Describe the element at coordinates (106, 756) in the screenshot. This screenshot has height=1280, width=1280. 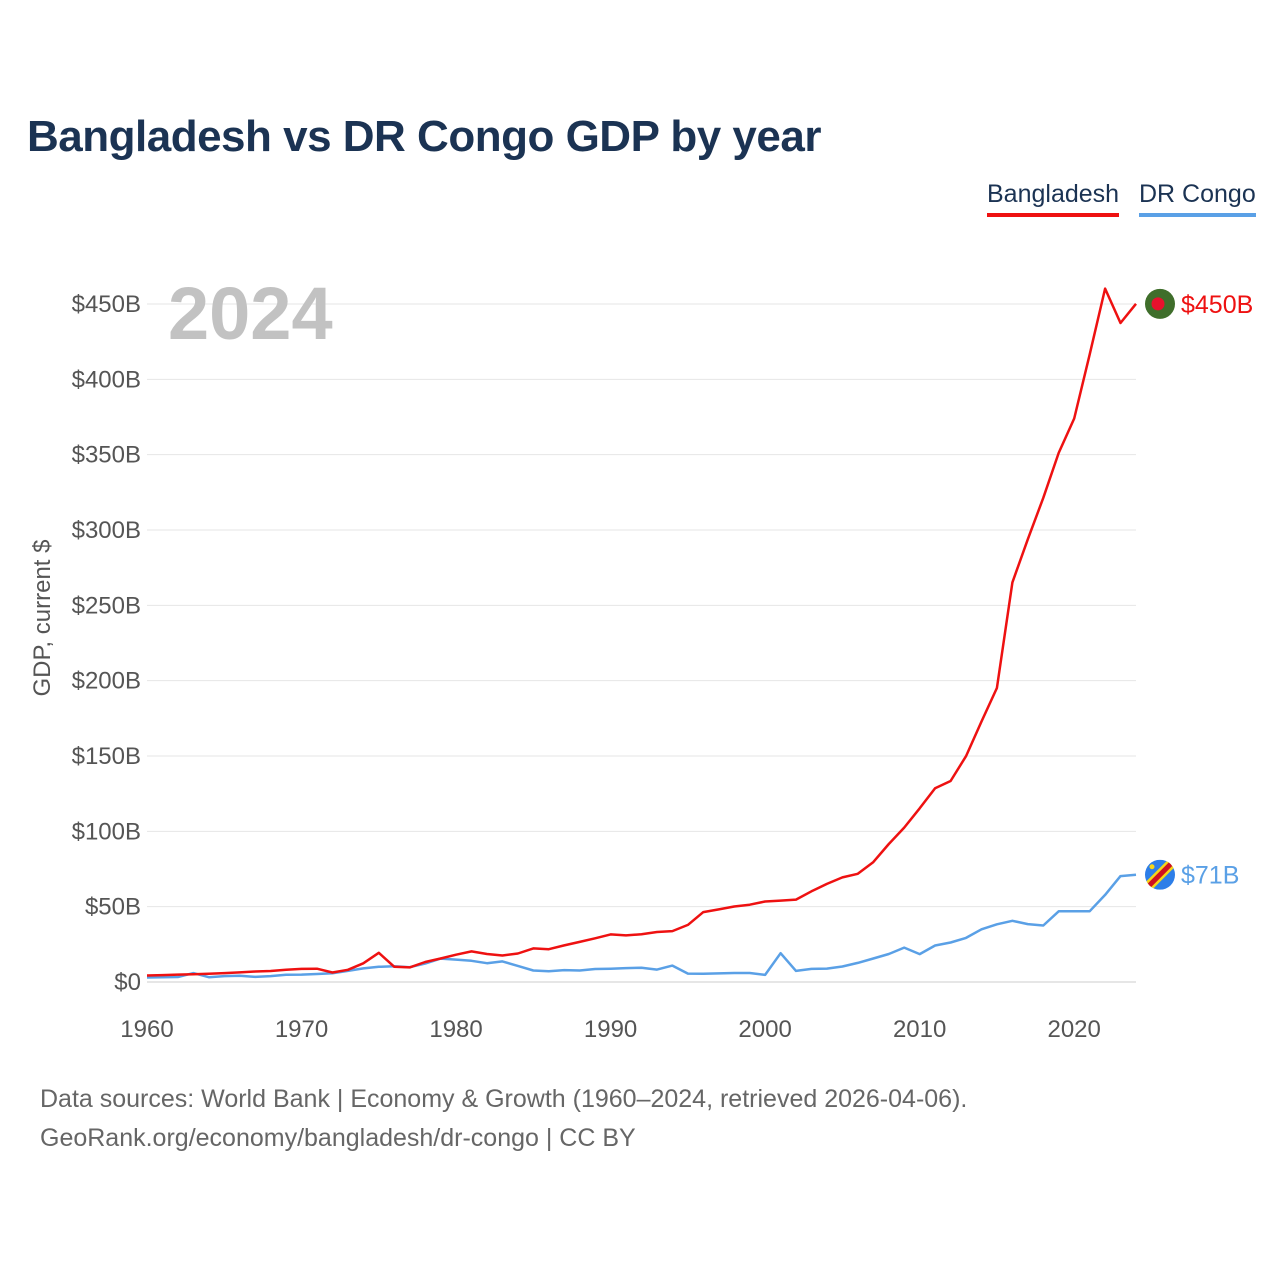
I see `y-tick-label: $150B` at that location.